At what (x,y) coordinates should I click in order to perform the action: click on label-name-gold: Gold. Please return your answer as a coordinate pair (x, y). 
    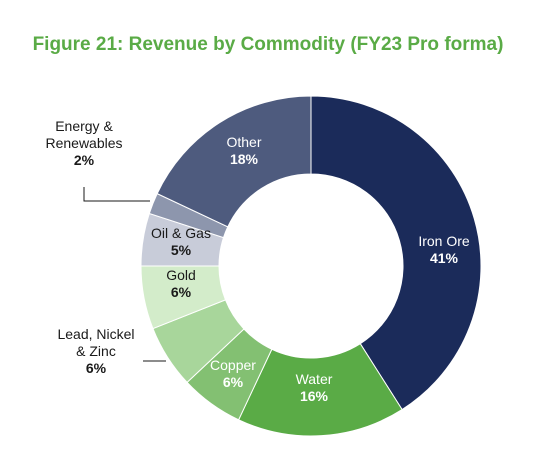
    Looking at the image, I should click on (181, 275).